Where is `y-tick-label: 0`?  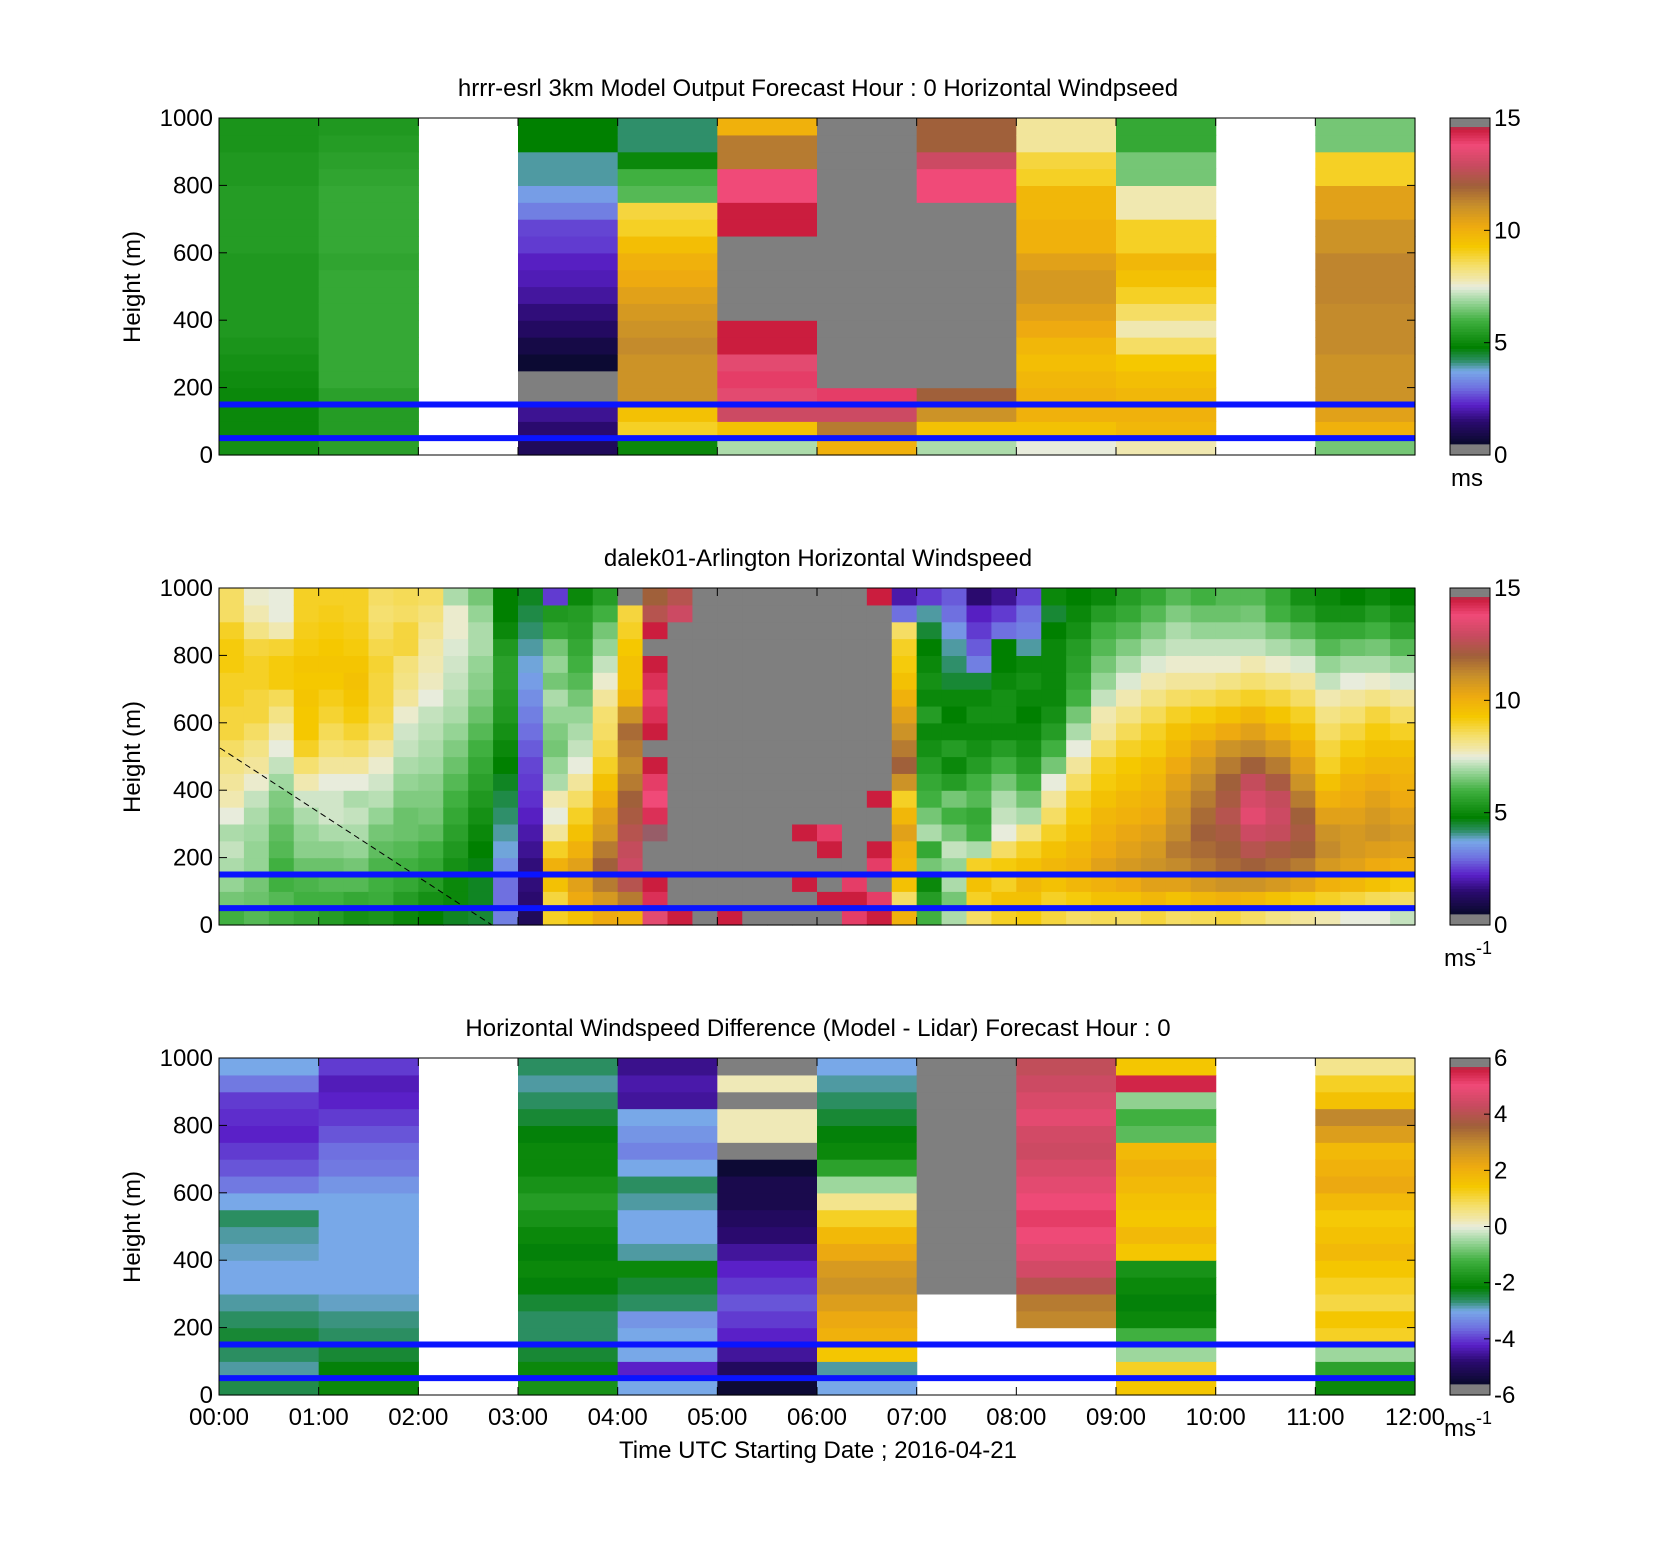 y-tick-label: 0 is located at coordinates (206, 455).